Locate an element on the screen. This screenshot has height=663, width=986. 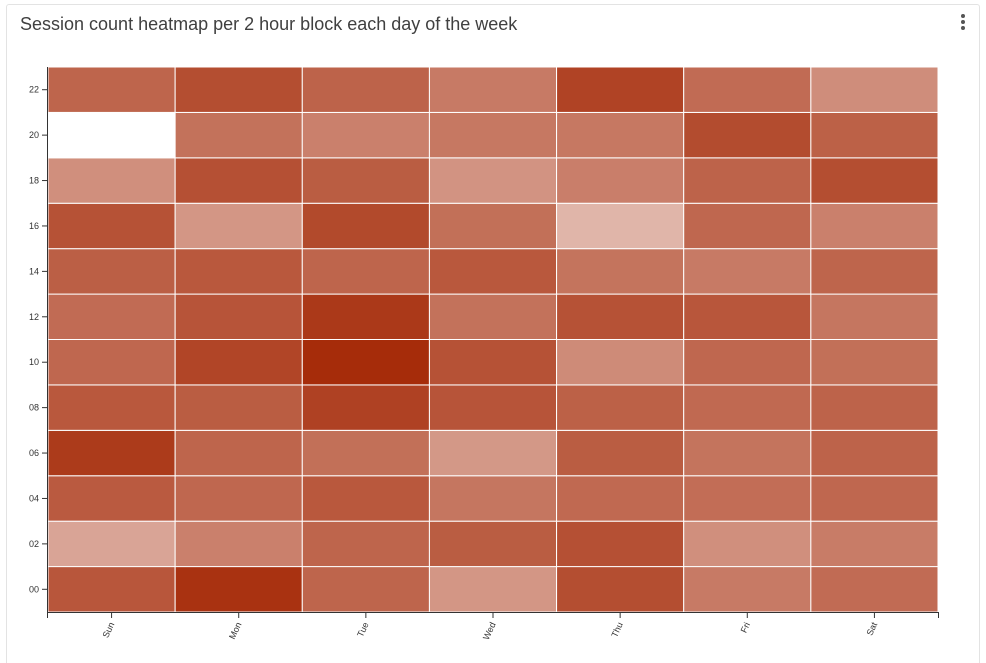
y-tick-label: 14 is located at coordinates (34, 271).